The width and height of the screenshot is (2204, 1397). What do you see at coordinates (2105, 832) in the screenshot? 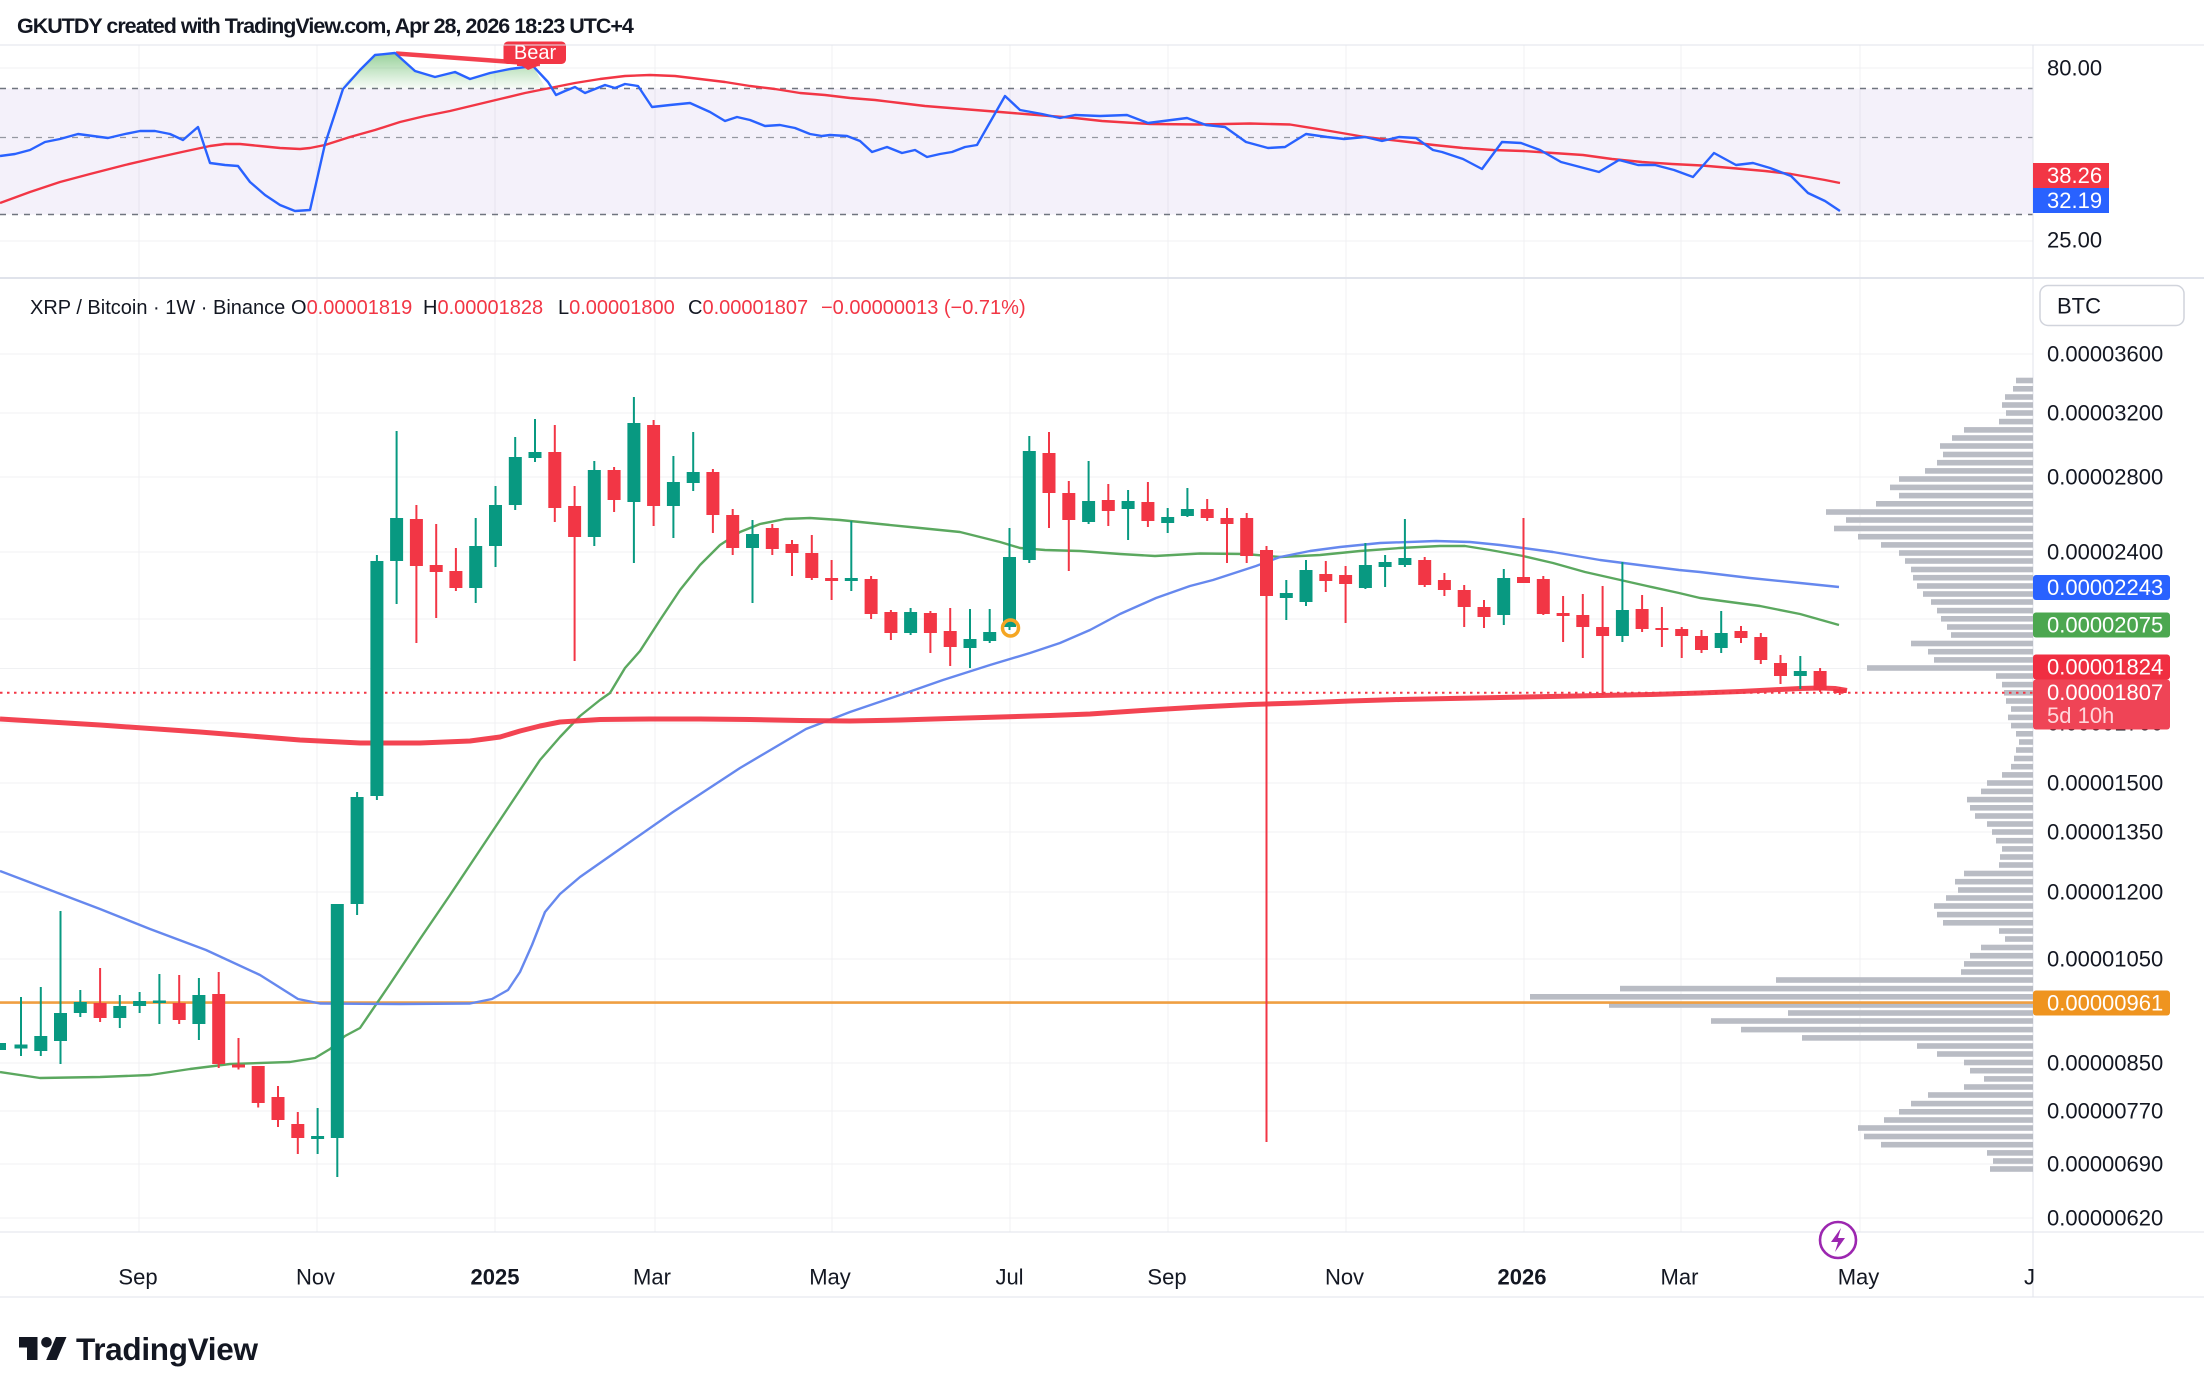
I see `svg-text: 0.00001350` at bounding box center [2105, 832].